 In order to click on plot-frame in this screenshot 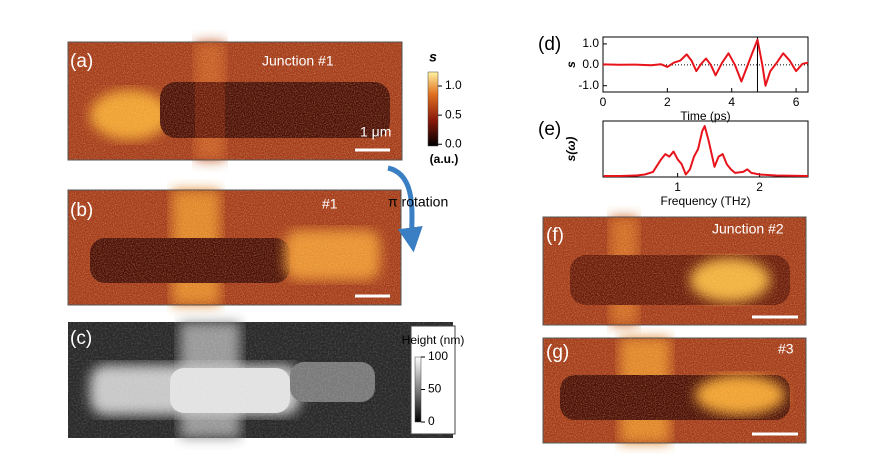, I will do `click(705, 149)`.